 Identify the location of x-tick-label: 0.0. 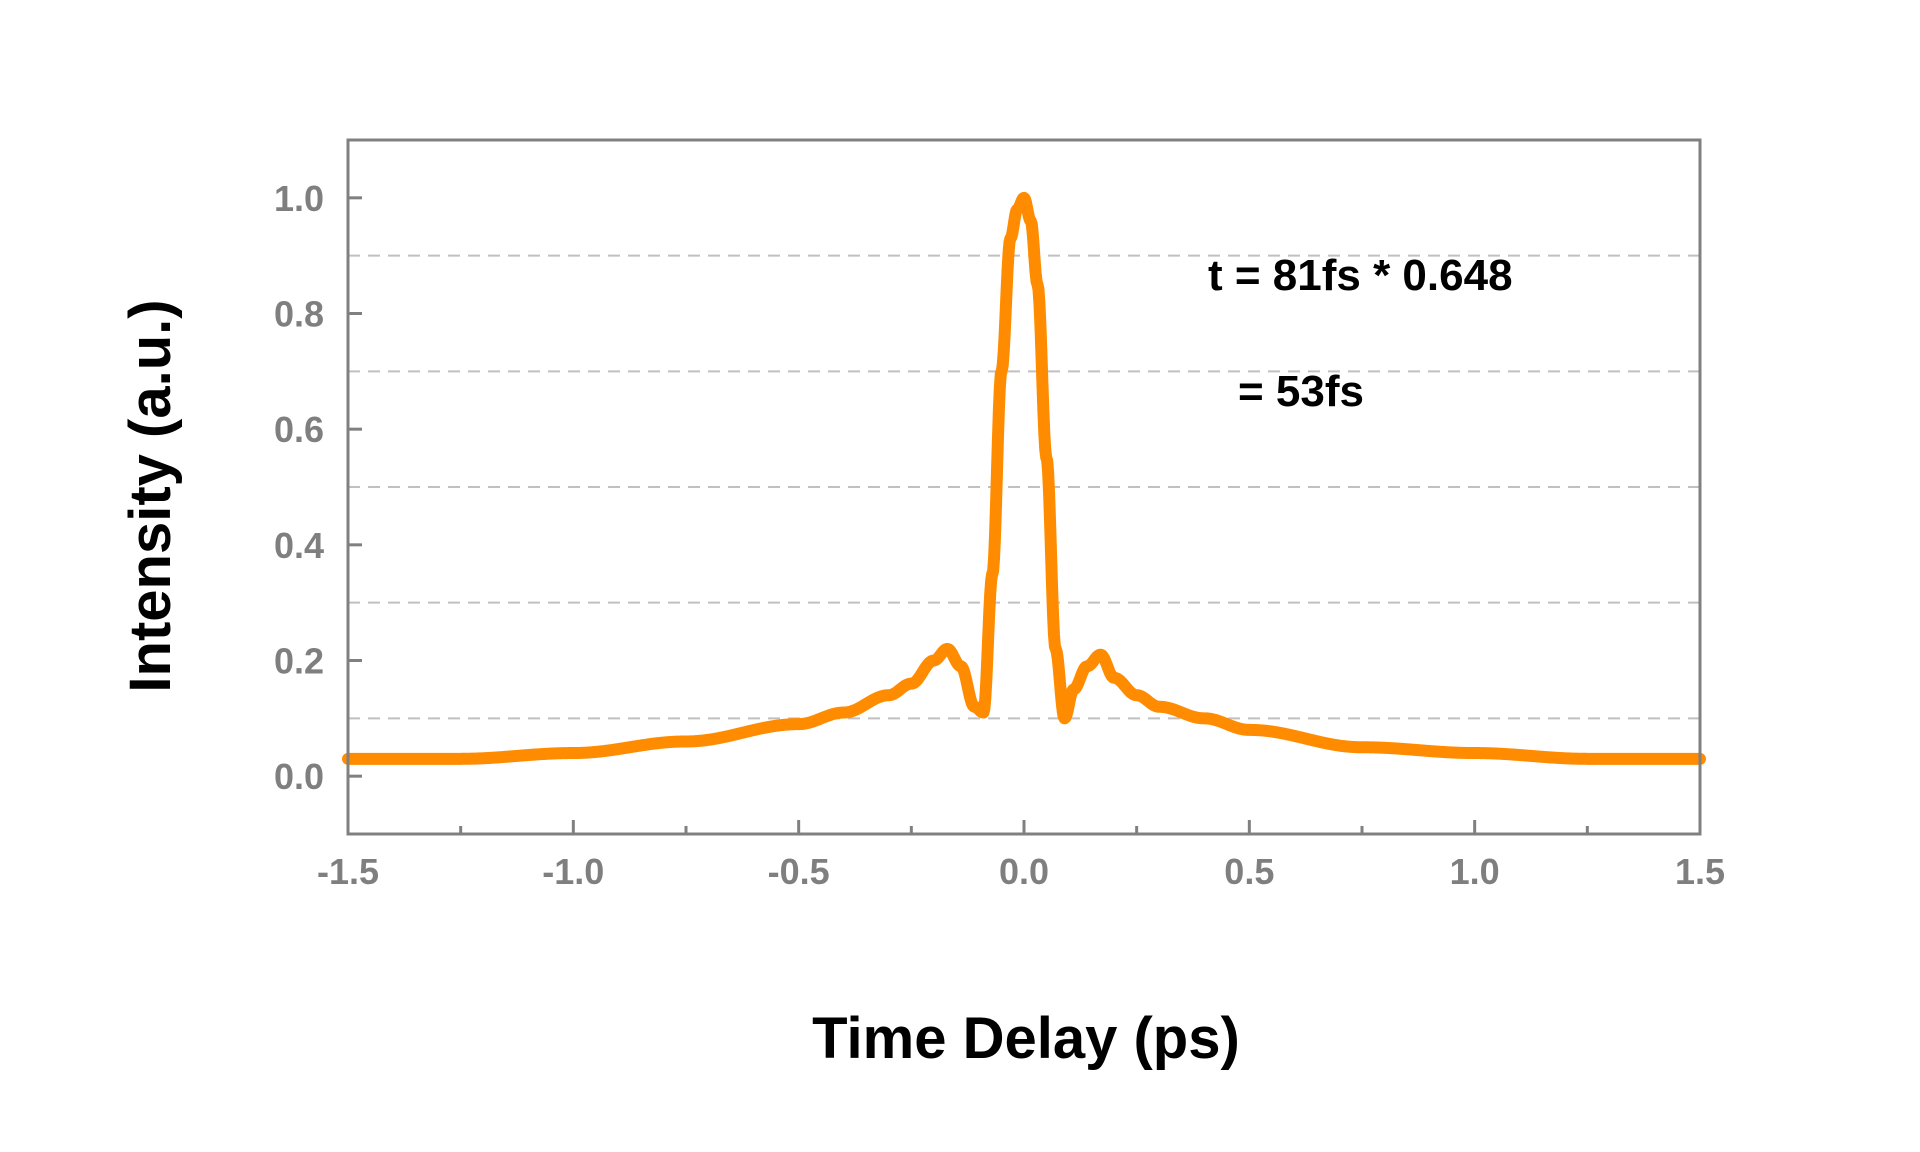
(1024, 871).